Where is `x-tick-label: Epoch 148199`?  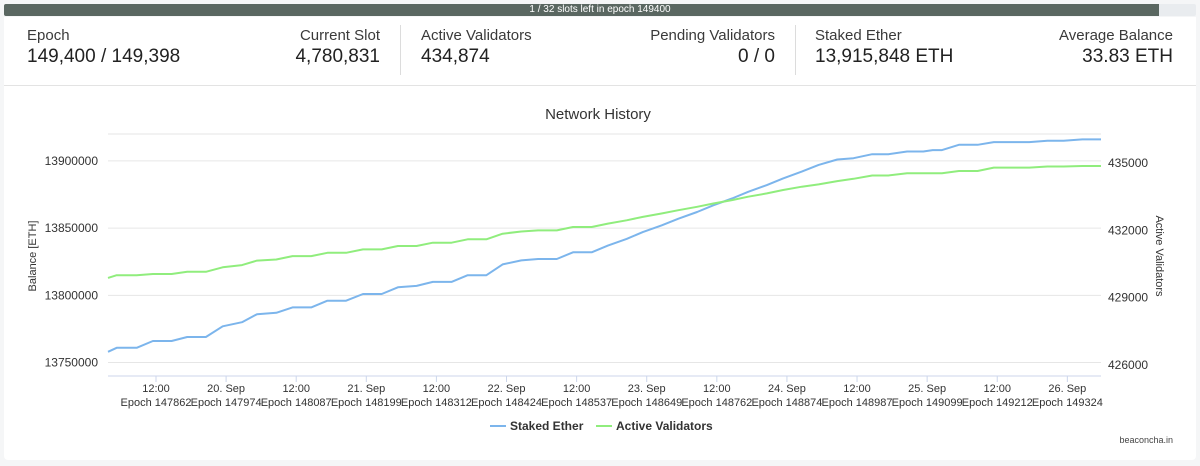 x-tick-label: Epoch 148199 is located at coordinates (366, 403).